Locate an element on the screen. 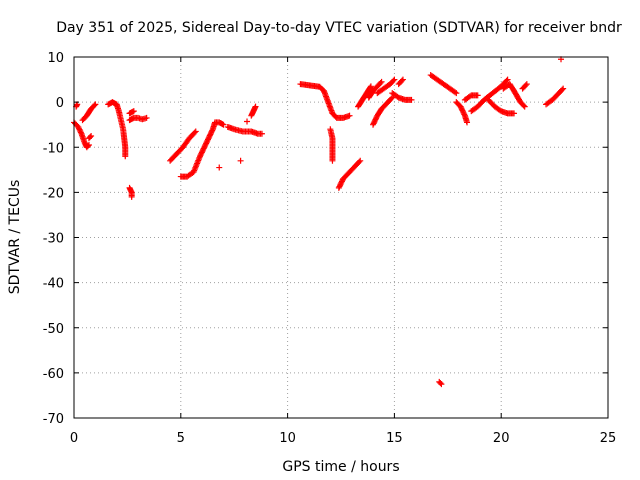  y-tick-label: -60 is located at coordinates (53, 374).